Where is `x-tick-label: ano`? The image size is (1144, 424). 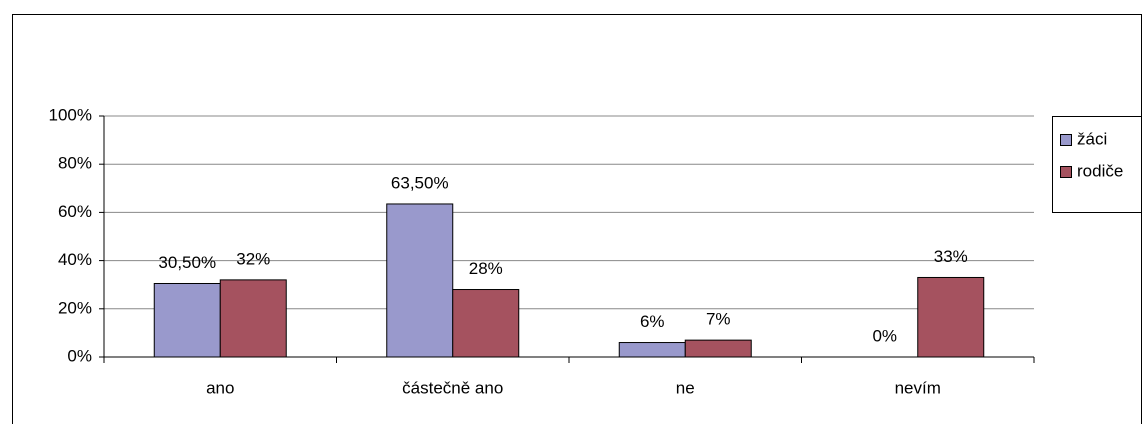 x-tick-label: ano is located at coordinates (220, 387).